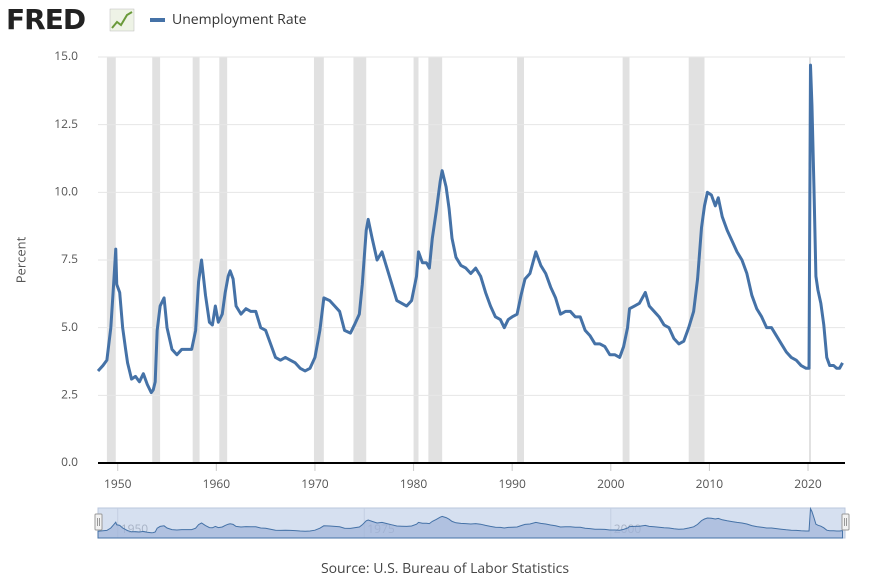 This screenshot has width=872, height=581. I want to click on navigator-area, so click(470, 522).